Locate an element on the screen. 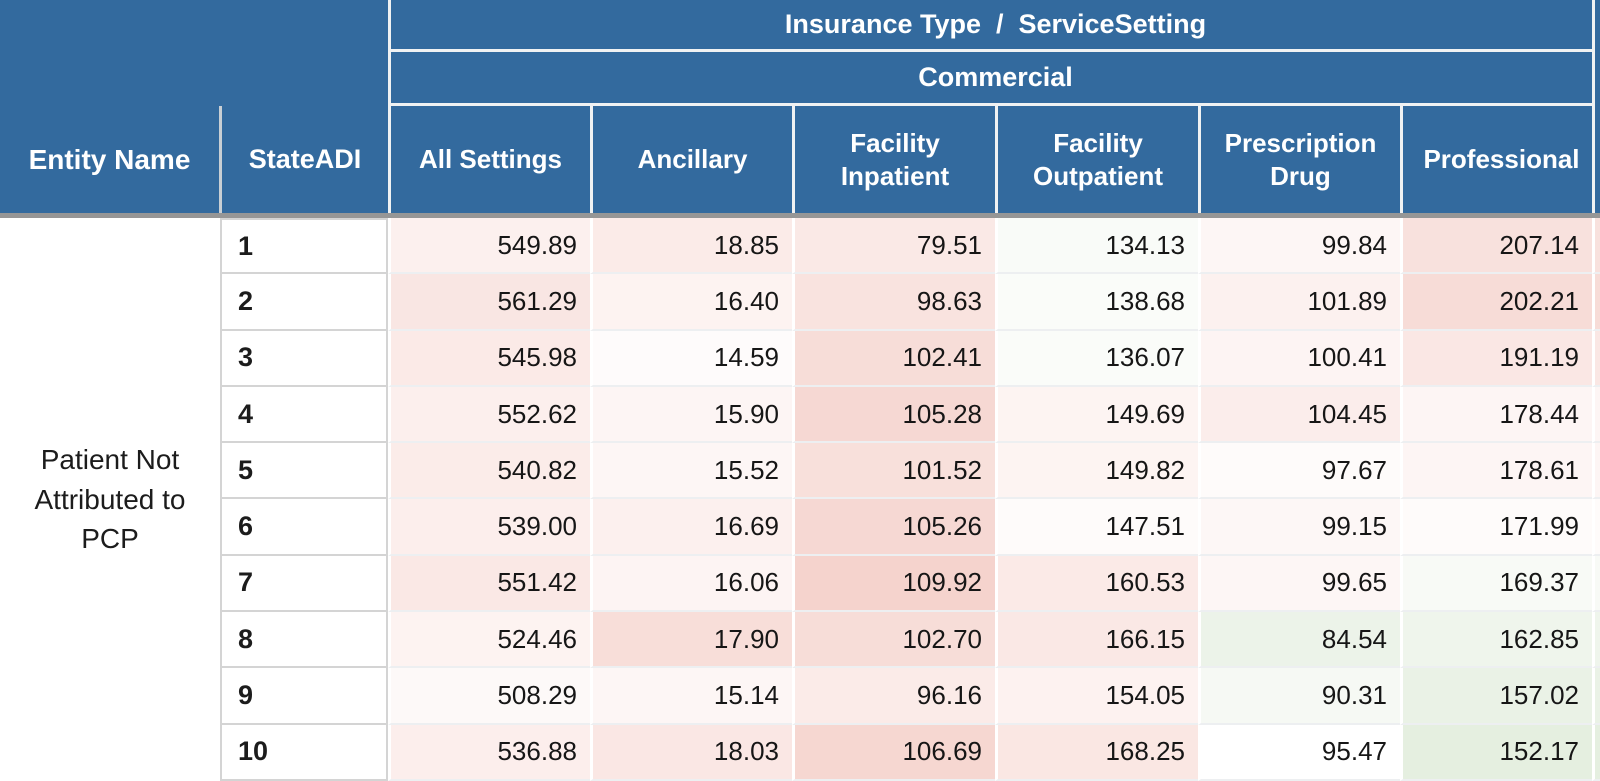 The height and width of the screenshot is (781, 1600). entity-name-label: Patient Not Attributed to PCP is located at coordinates (110, 499).